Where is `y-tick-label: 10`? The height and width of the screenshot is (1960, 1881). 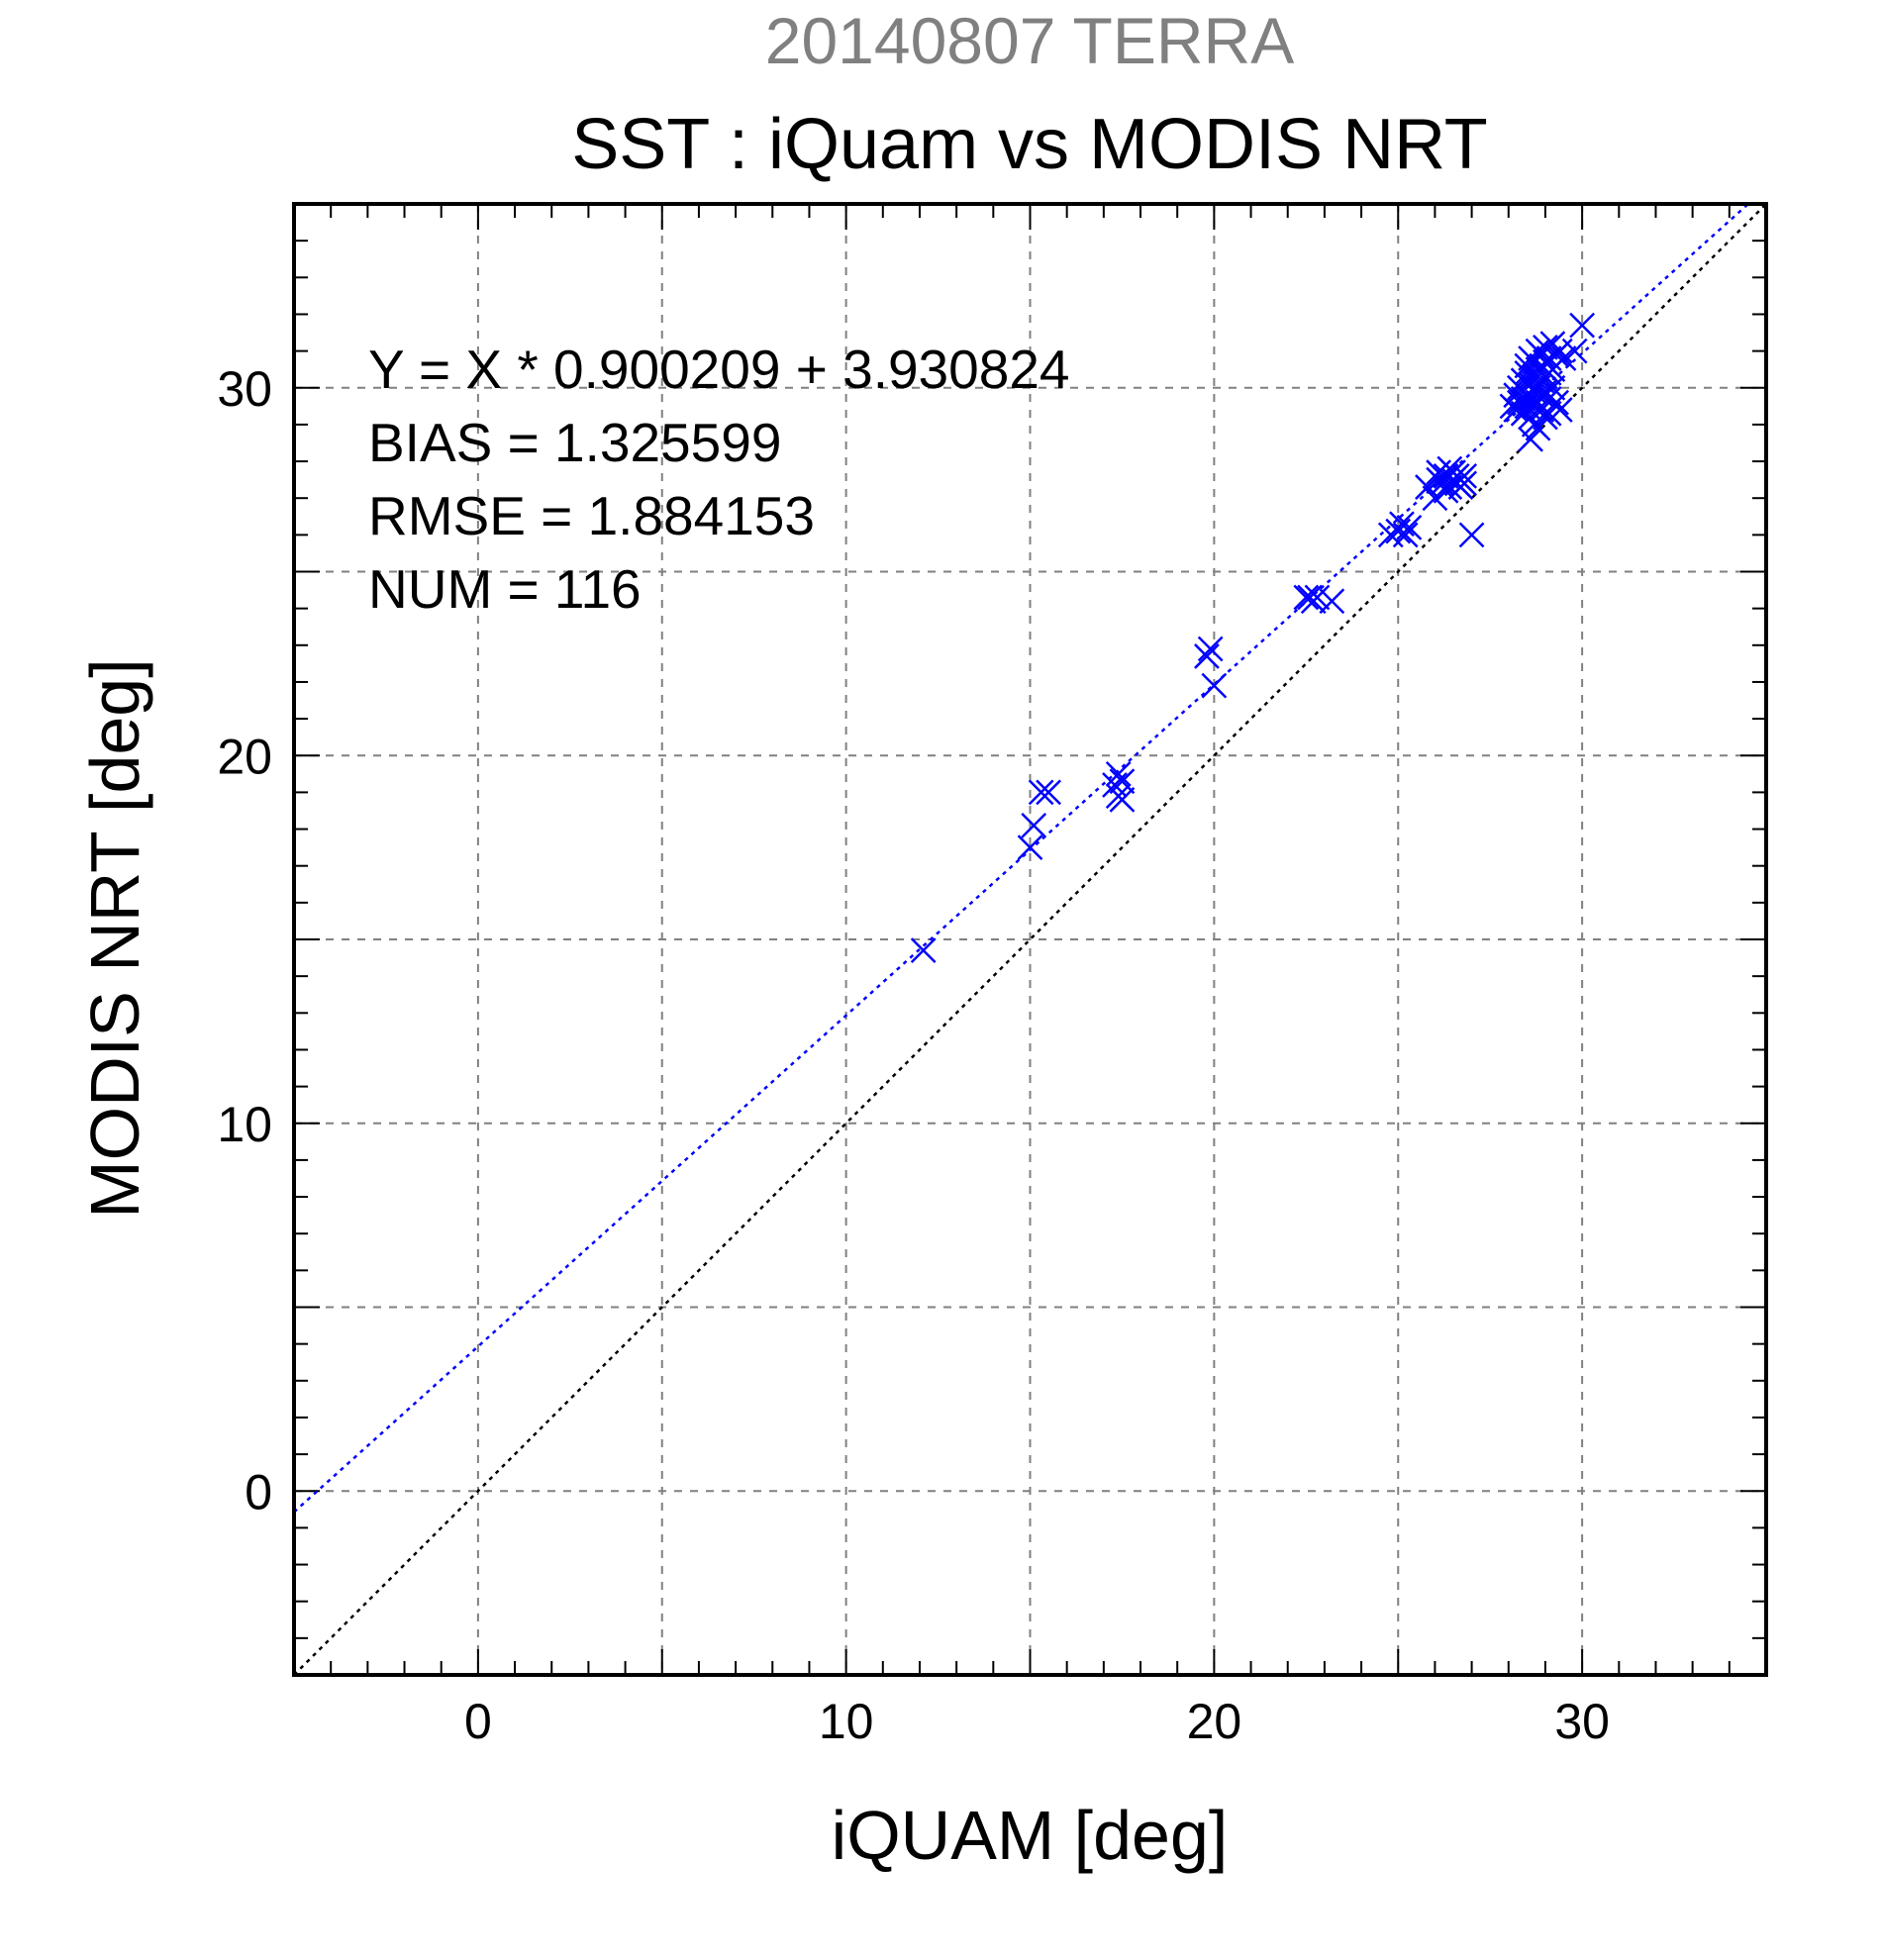 y-tick-label: 10 is located at coordinates (245, 1124).